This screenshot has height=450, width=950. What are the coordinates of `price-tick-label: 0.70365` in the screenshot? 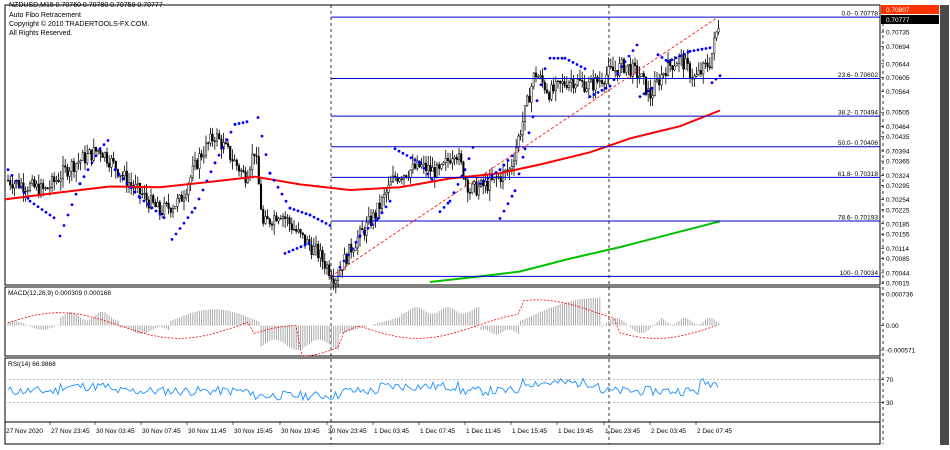 It's located at (898, 162).